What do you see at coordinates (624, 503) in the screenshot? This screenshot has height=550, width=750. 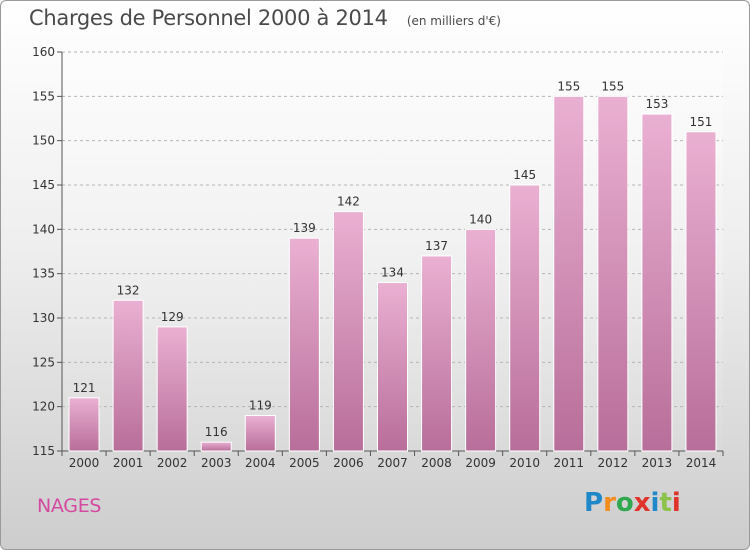 I see `logo-letter: o` at bounding box center [624, 503].